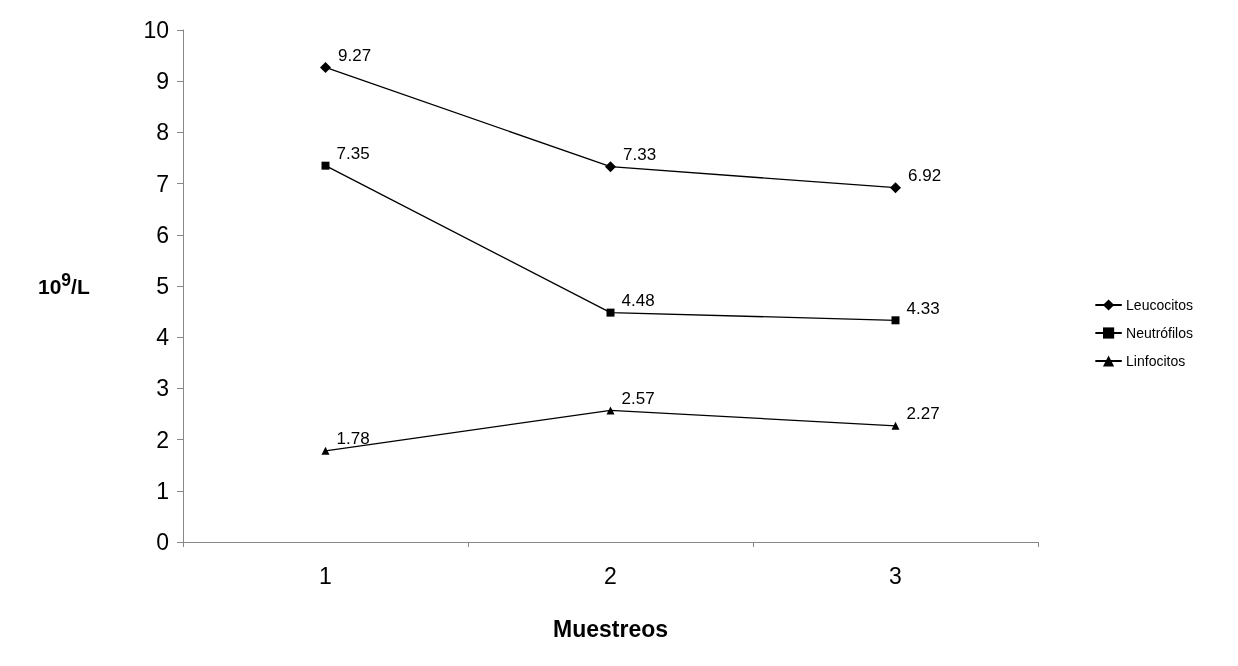 The width and height of the screenshot is (1238, 666). I want to click on y-tick-label: 3, so click(162, 388).